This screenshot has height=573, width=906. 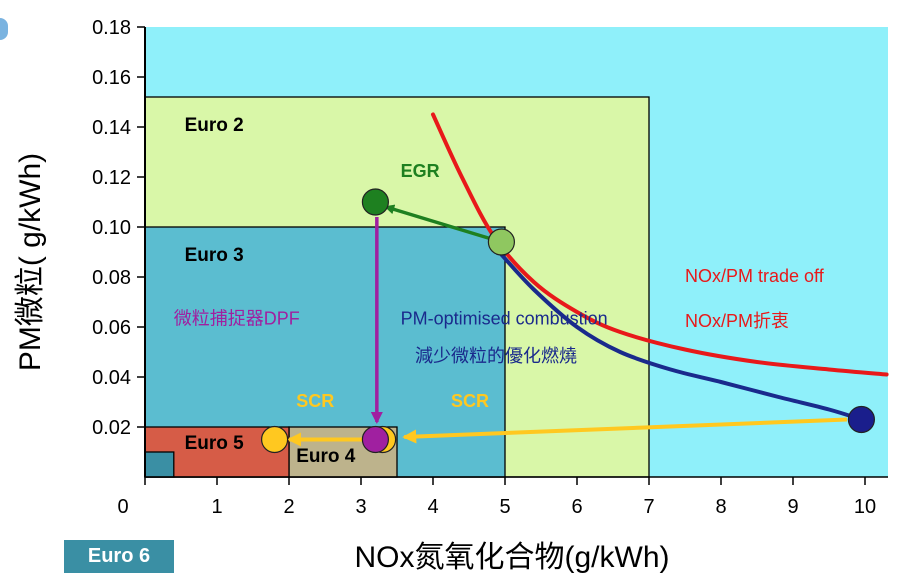 What do you see at coordinates (111, 328) in the screenshot?
I see `y-tick-label: 0.06` at bounding box center [111, 328].